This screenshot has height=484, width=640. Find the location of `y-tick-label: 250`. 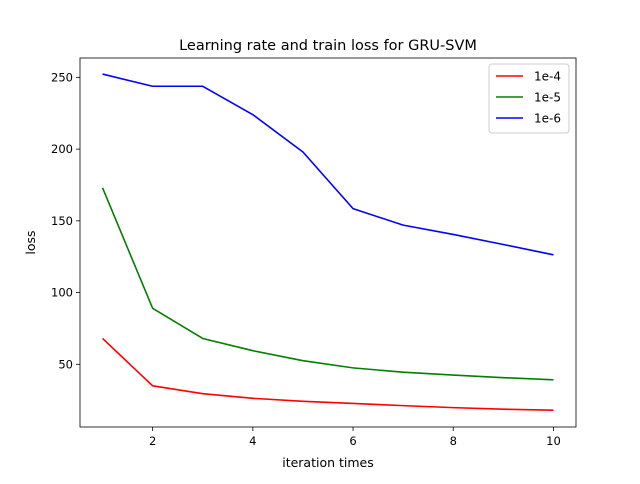

y-tick-label: 250 is located at coordinates (62, 77).